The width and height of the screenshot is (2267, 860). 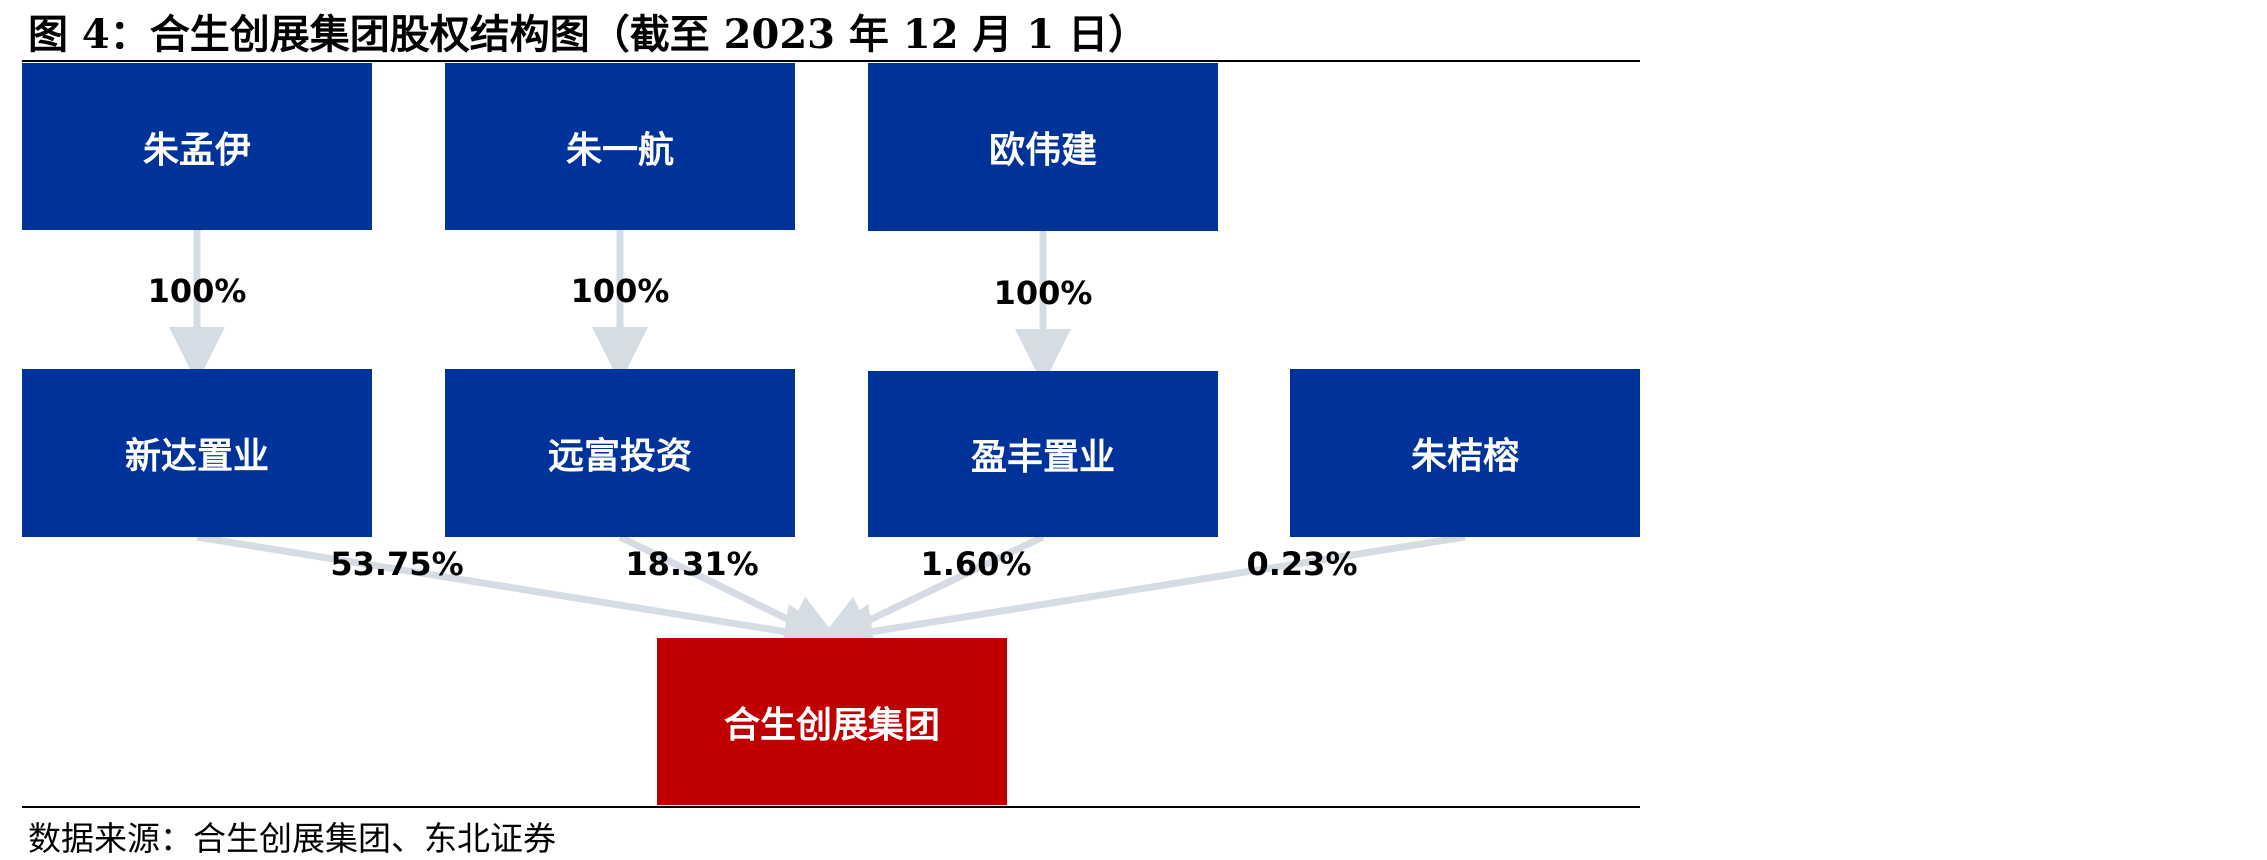 What do you see at coordinates (731, 590) in the screenshot?
I see `arrow-yuanfu-to-group` at bounding box center [731, 590].